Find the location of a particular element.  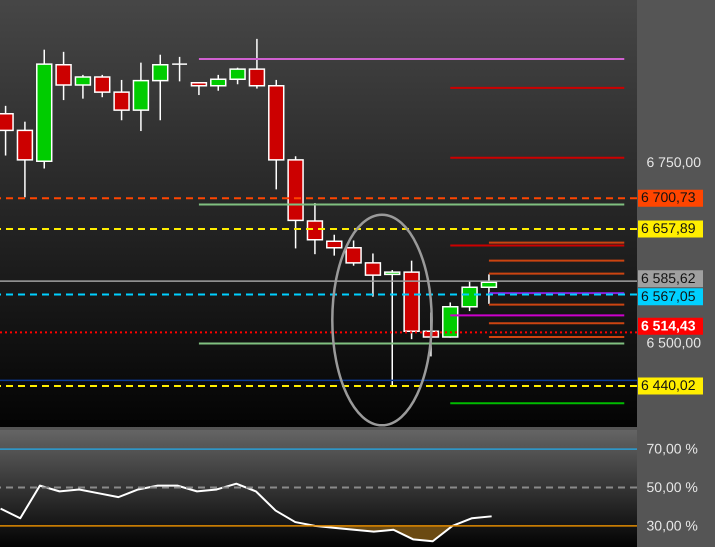

y-tick-label: 6 750,00 is located at coordinates (674, 162).